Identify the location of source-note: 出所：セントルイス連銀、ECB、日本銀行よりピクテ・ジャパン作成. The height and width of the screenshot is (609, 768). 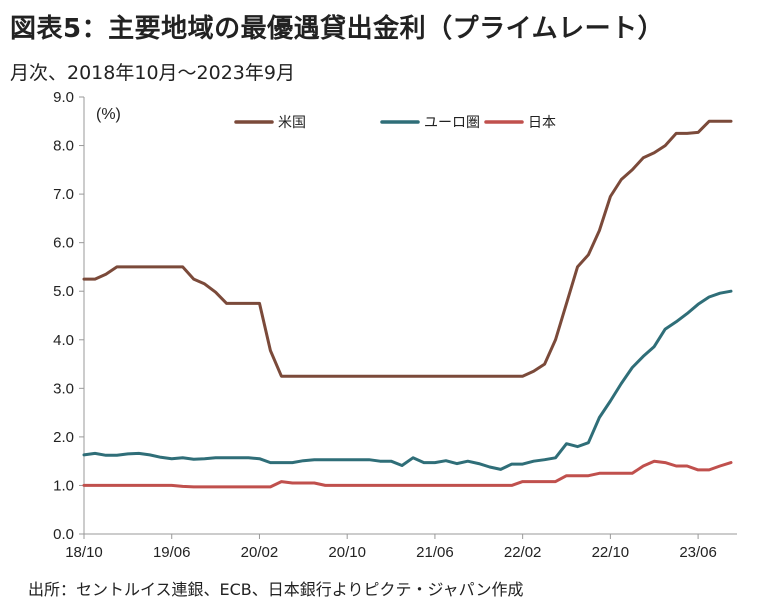
(276, 589).